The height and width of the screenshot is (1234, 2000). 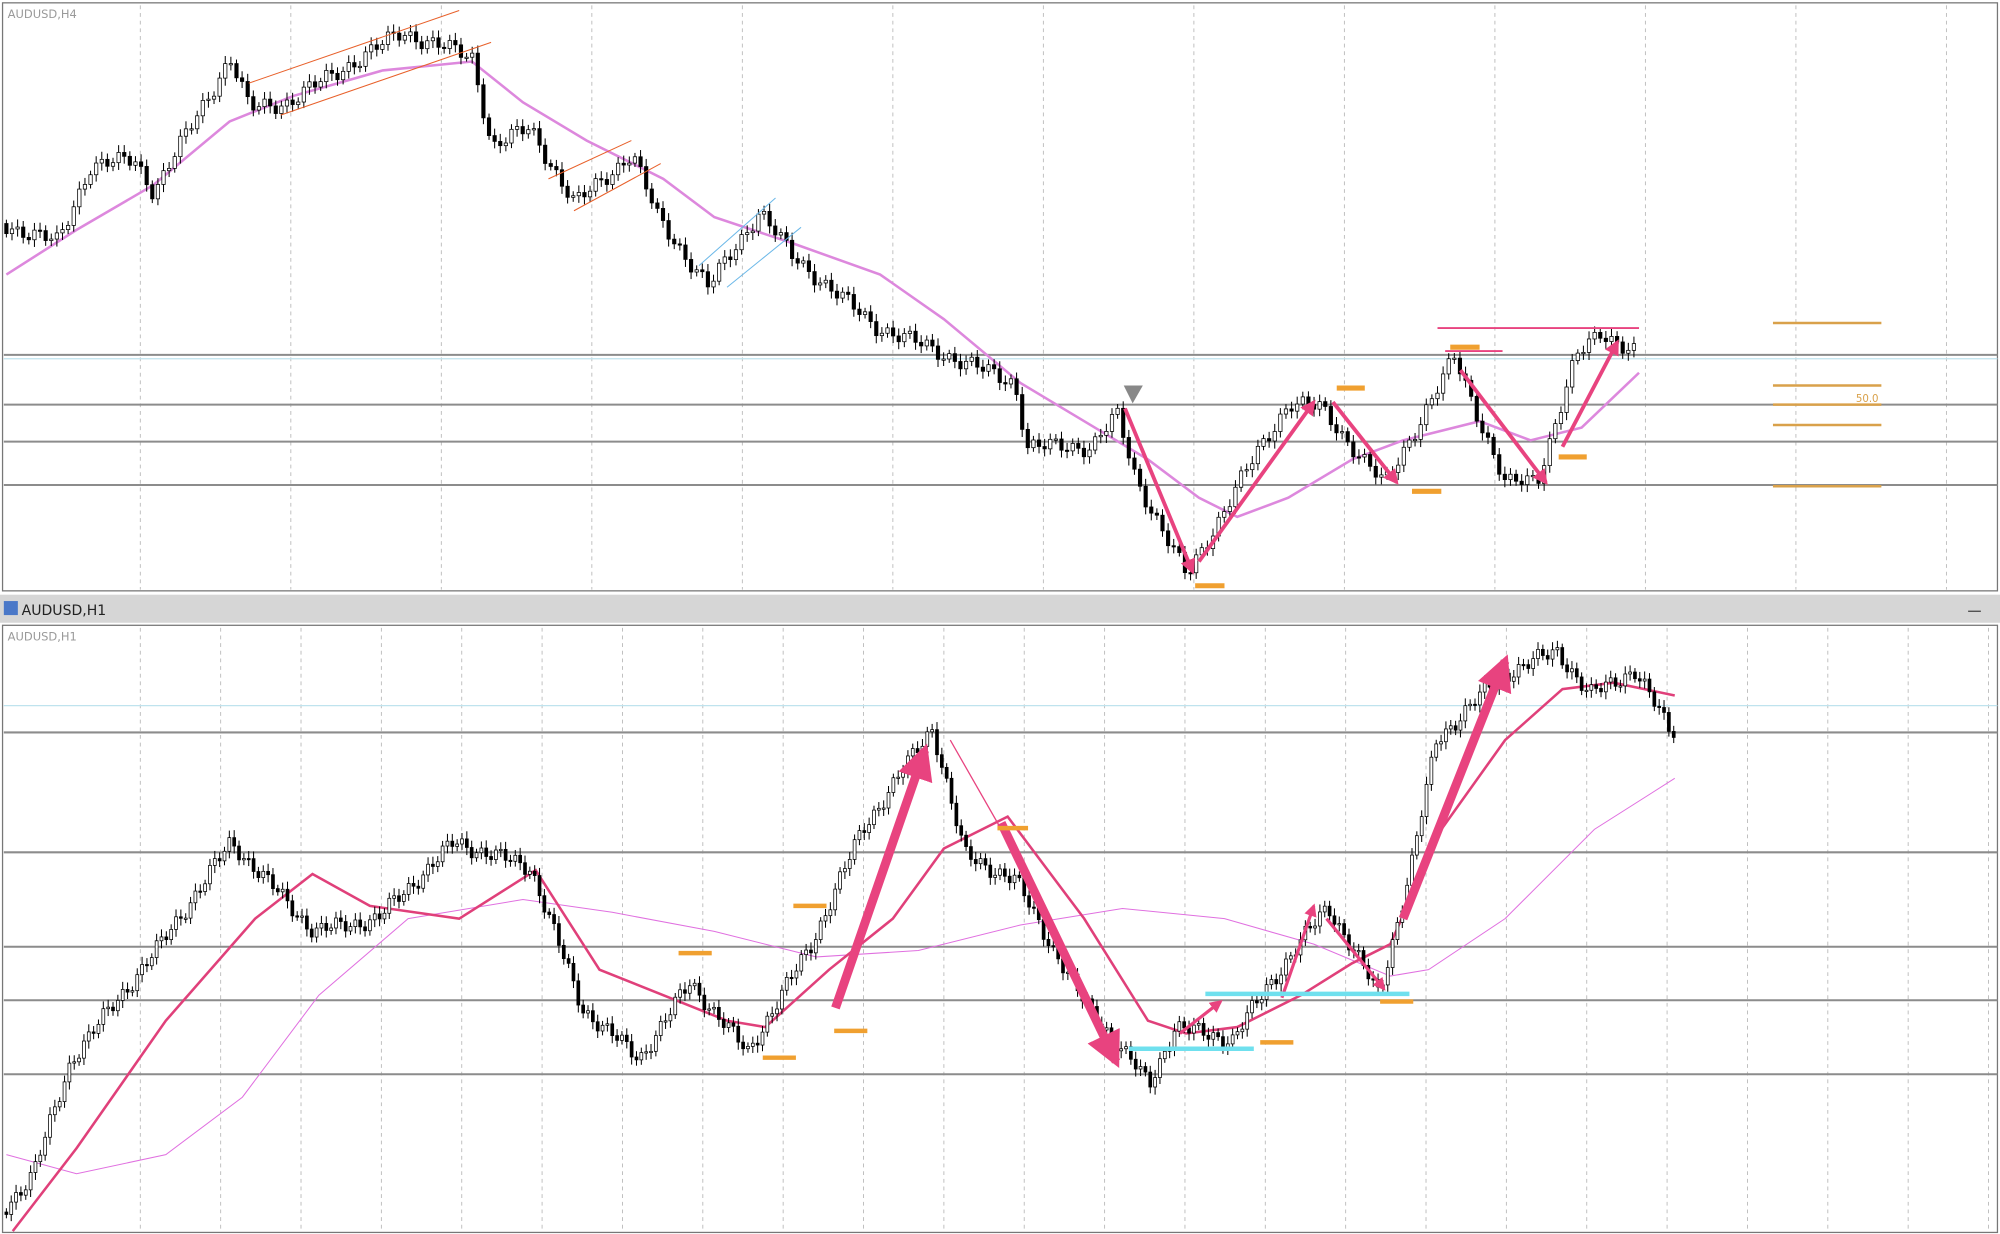 I want to click on zones, so click(x=1269, y=1021).